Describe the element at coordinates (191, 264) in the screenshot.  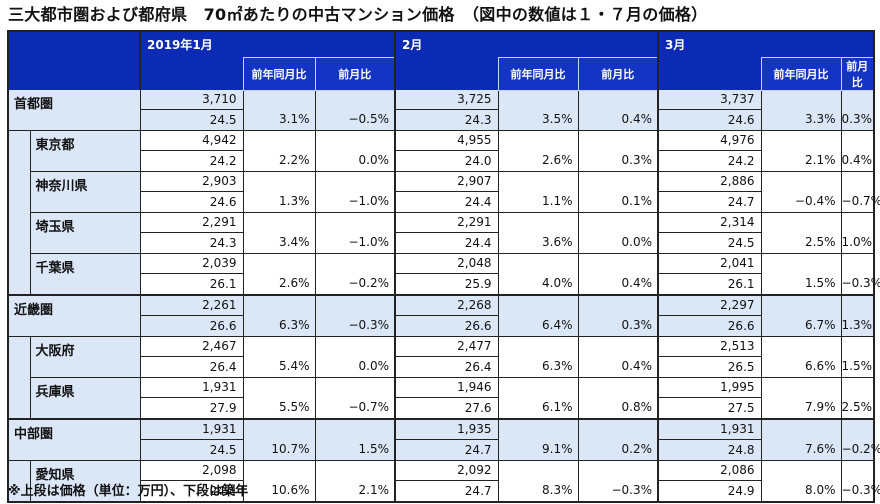
I see `price-value: 2,039` at that location.